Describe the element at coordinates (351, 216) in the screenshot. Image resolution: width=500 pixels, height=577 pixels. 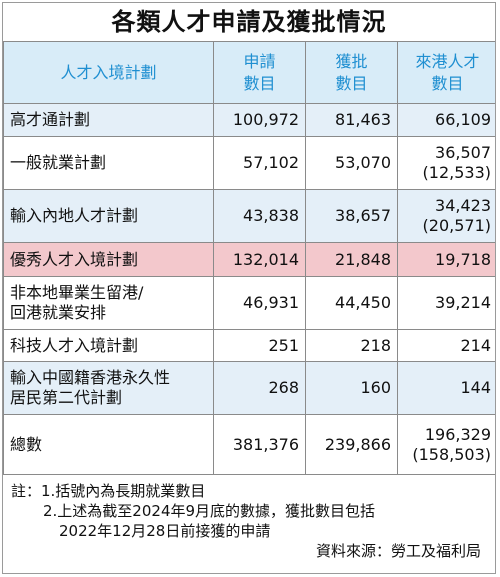
I see `approved-count: 38,657` at that location.